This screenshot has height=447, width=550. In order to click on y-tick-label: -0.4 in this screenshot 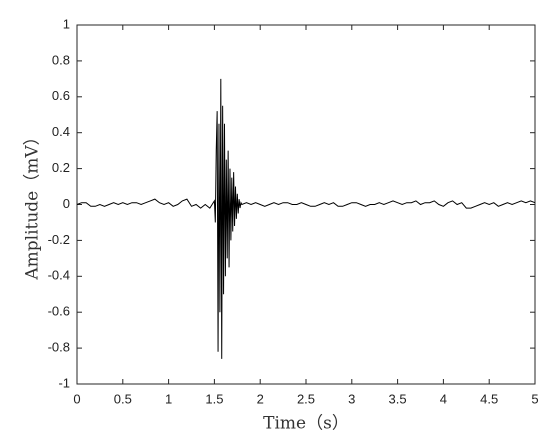, I will do `click(59, 275)`.